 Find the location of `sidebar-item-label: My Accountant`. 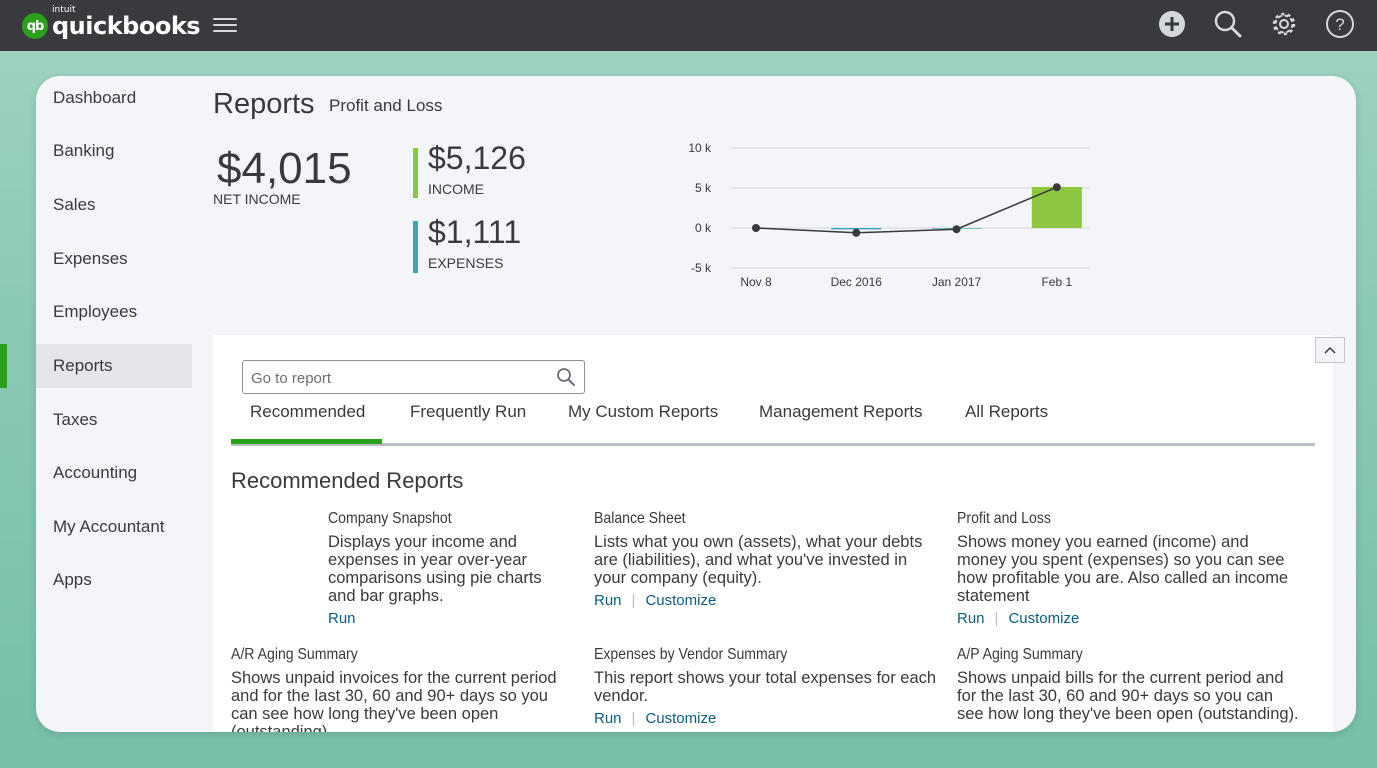

sidebar-item-label: My Accountant is located at coordinates (109, 526).